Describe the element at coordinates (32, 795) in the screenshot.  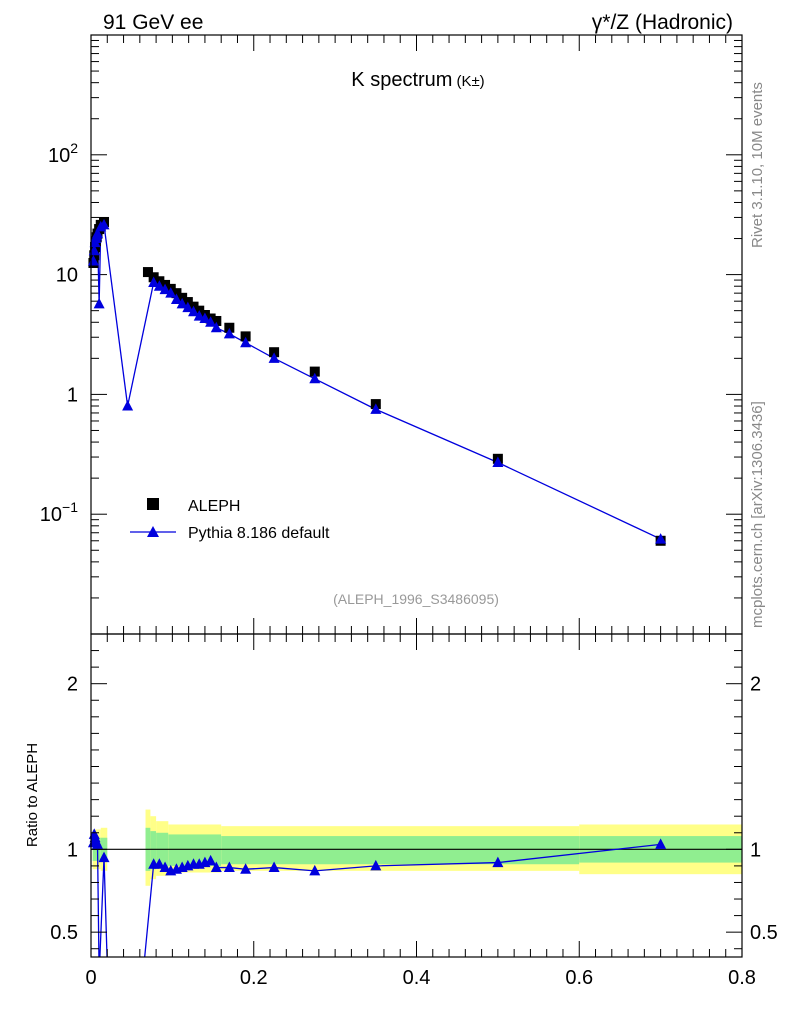
I see `ratio-y-axis-label: Ratio to ALEPH` at that location.